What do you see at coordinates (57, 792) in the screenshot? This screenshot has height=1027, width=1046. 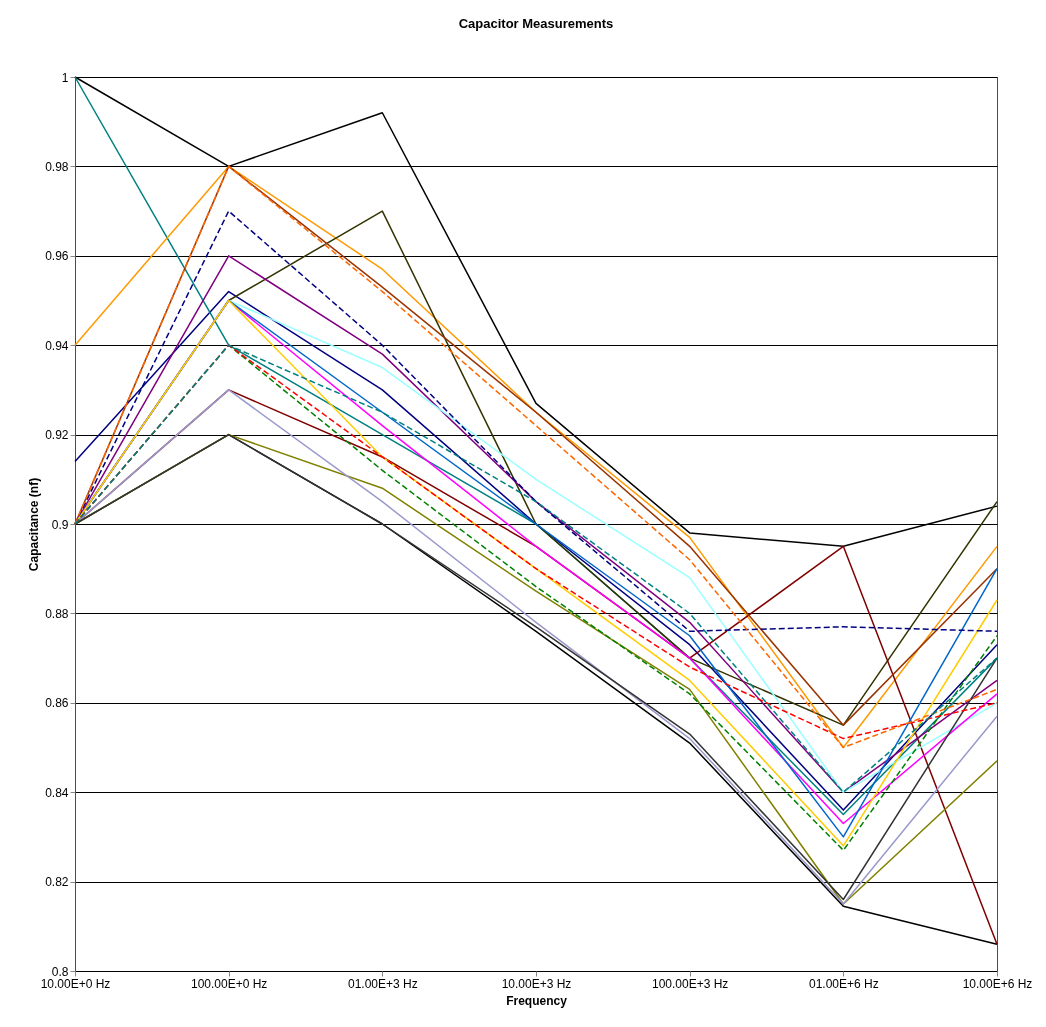 I see `y-tick-label: 0.84` at bounding box center [57, 792].